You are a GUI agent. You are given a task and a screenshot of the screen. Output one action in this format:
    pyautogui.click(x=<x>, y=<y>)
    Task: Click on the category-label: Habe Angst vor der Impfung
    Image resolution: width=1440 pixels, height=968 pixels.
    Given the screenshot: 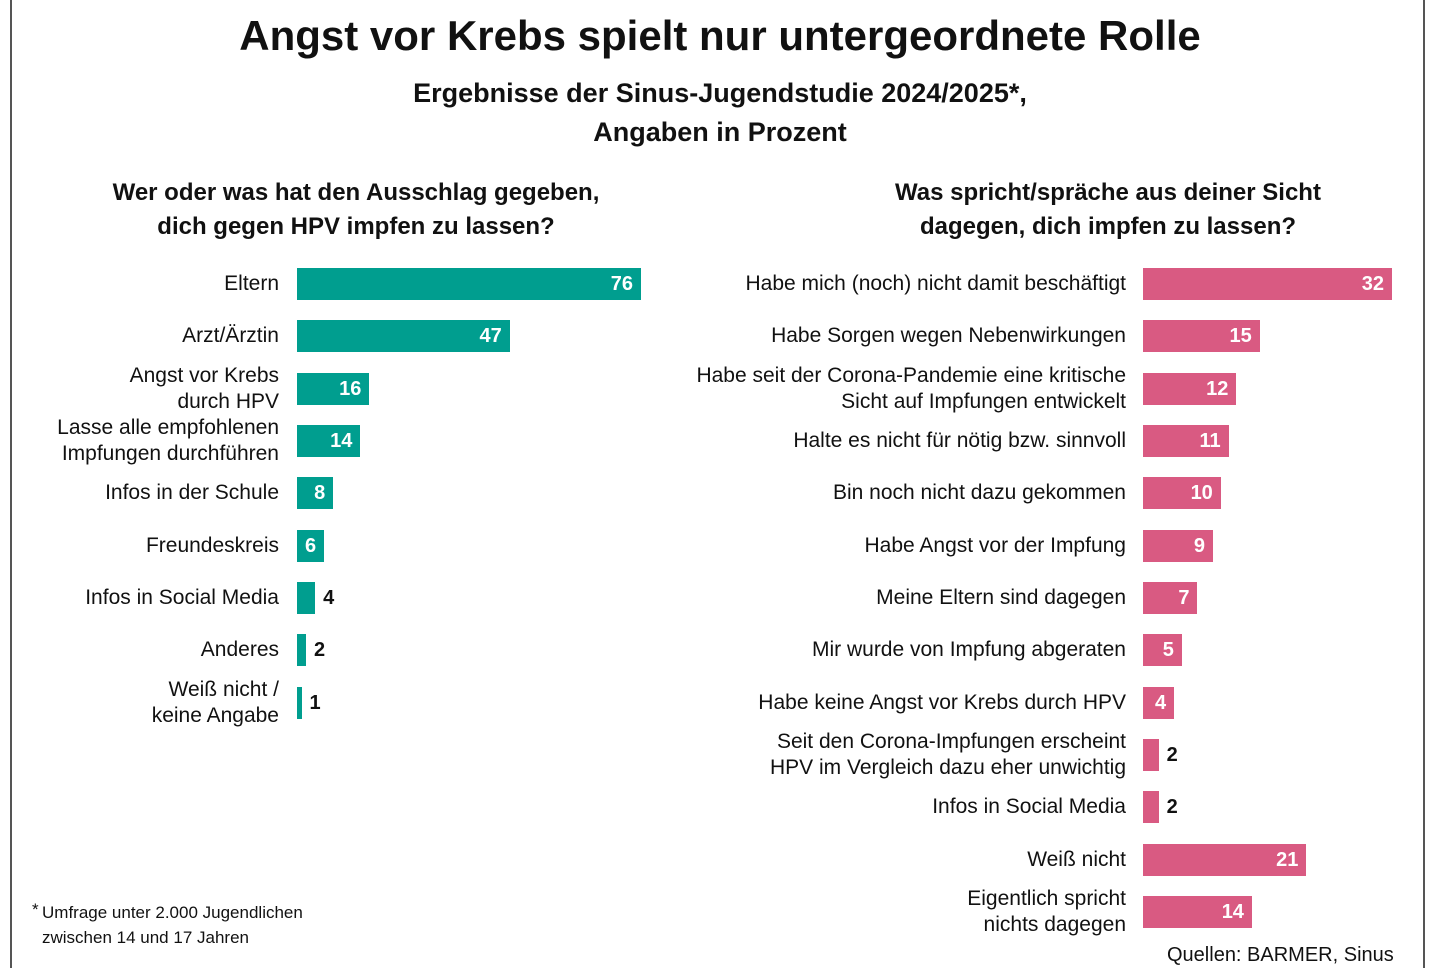 What is the action you would take?
    pyautogui.click(x=995, y=545)
    